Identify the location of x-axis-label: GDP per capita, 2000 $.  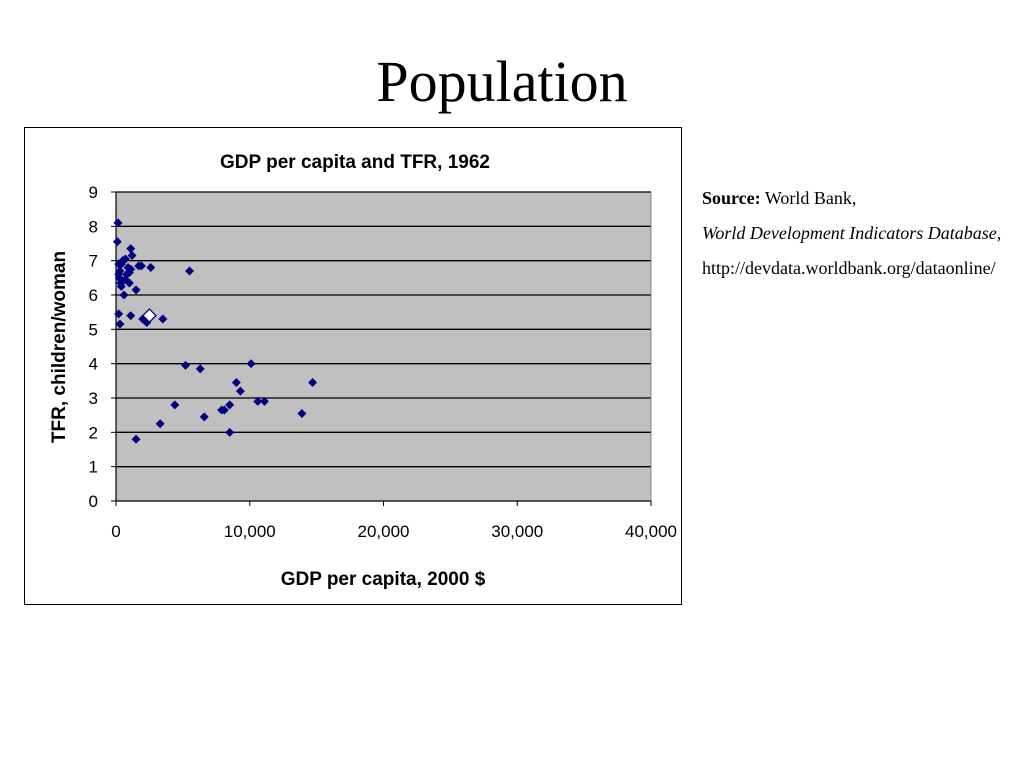
(383, 579).